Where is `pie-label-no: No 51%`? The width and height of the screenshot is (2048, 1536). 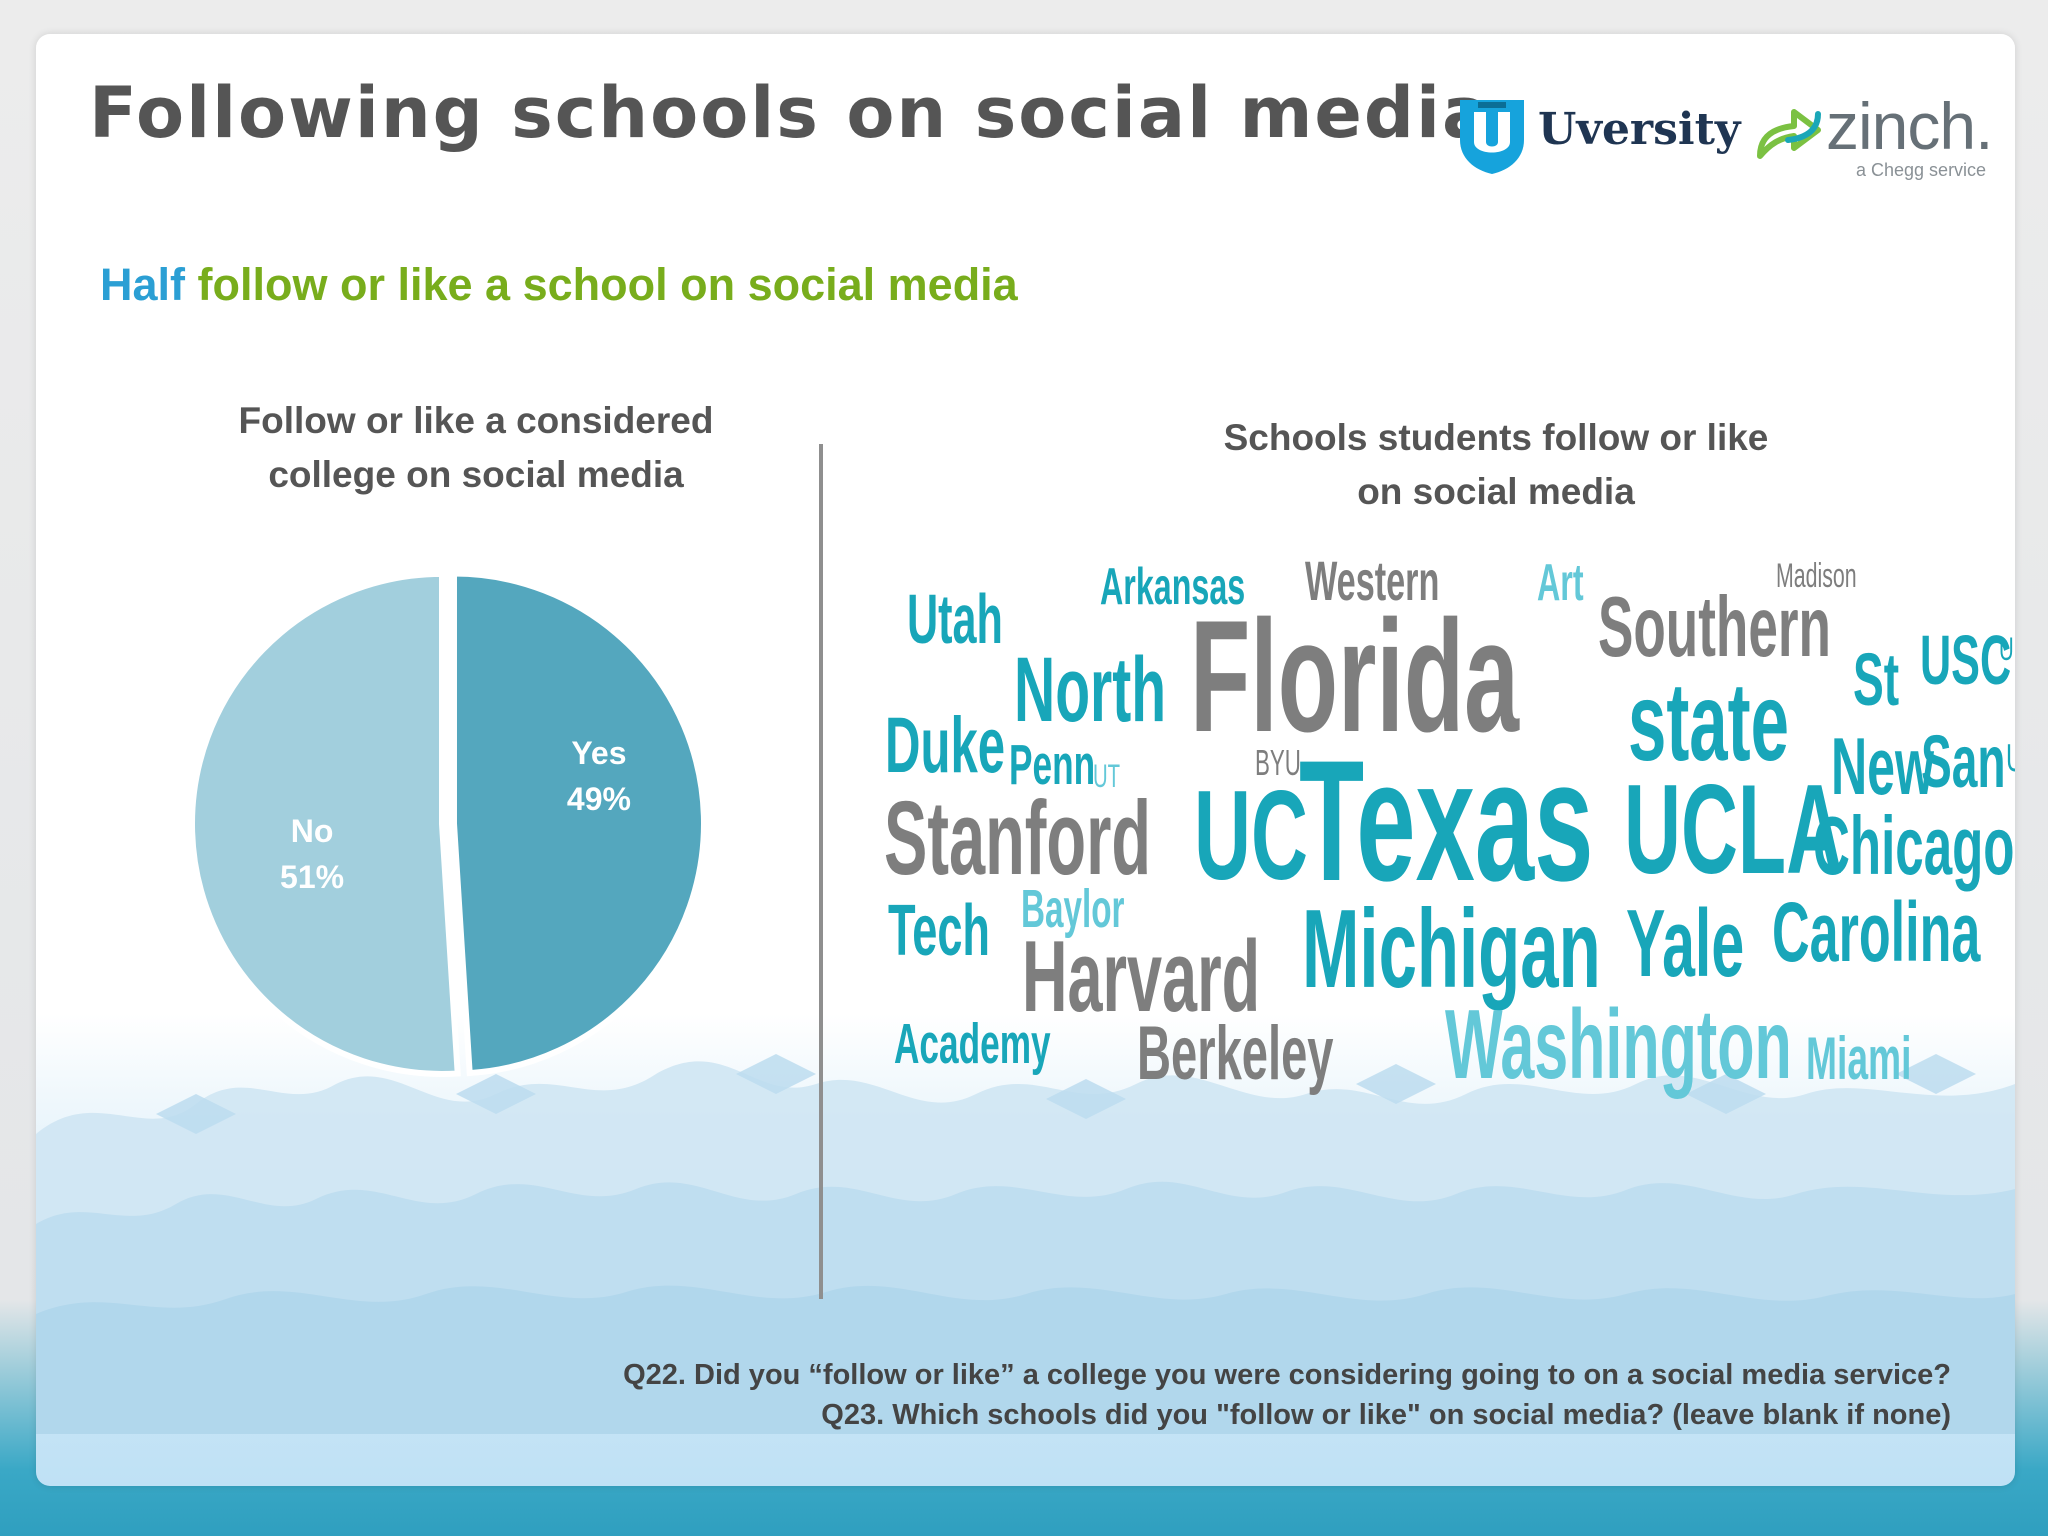
pie-label-no: No 51% is located at coordinates (312, 854).